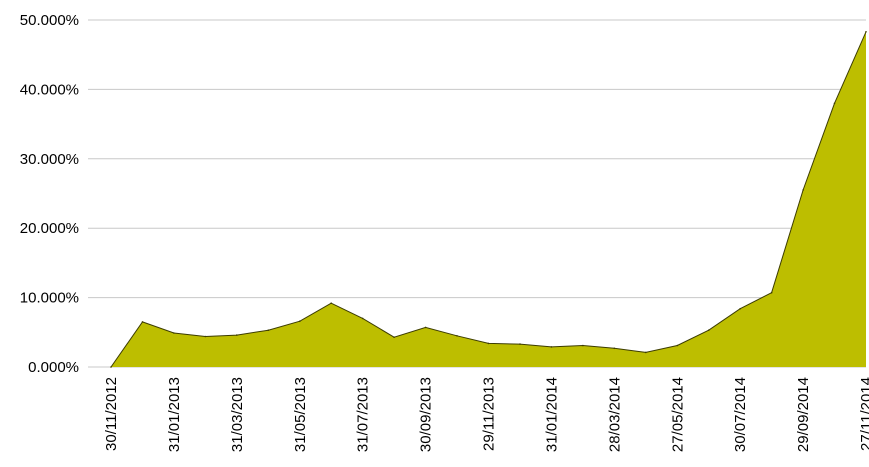  What do you see at coordinates (49, 89) in the screenshot?
I see `y-tick-label: 40.000%` at bounding box center [49, 89].